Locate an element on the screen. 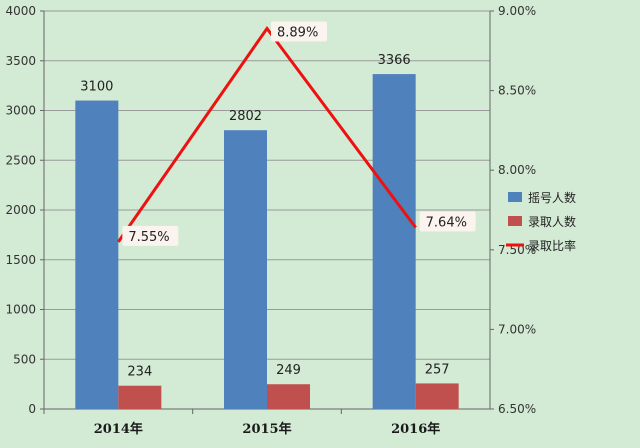 The image size is (640, 448). x-axis-category-label: 2016年 is located at coordinates (415, 429).